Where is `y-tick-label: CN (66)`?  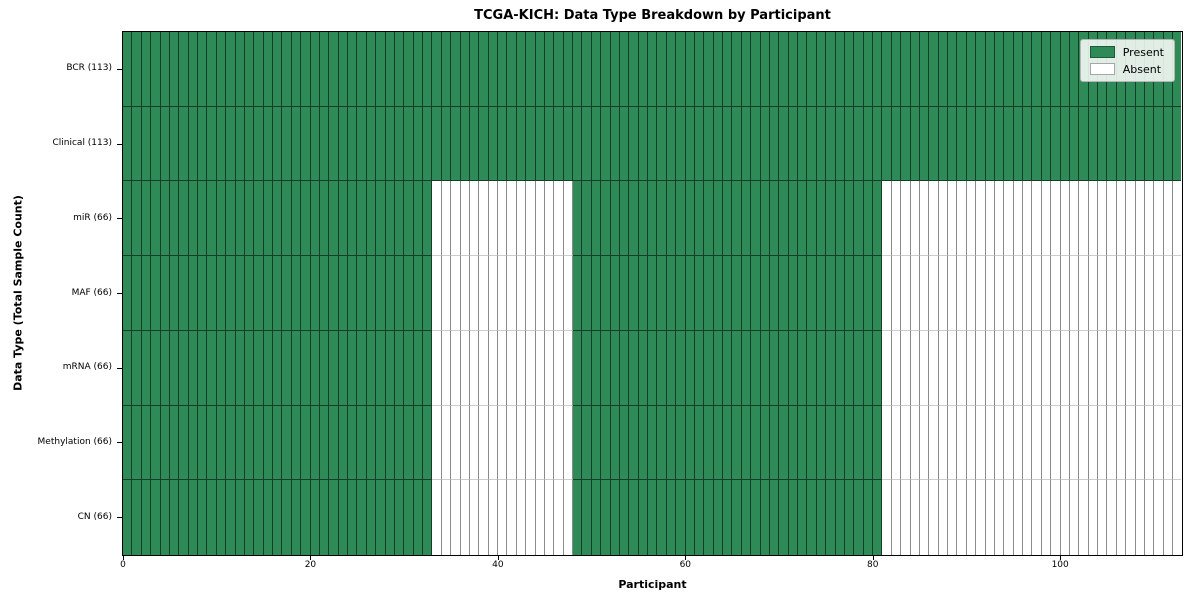 y-tick-label: CN (66) is located at coordinates (94, 516).